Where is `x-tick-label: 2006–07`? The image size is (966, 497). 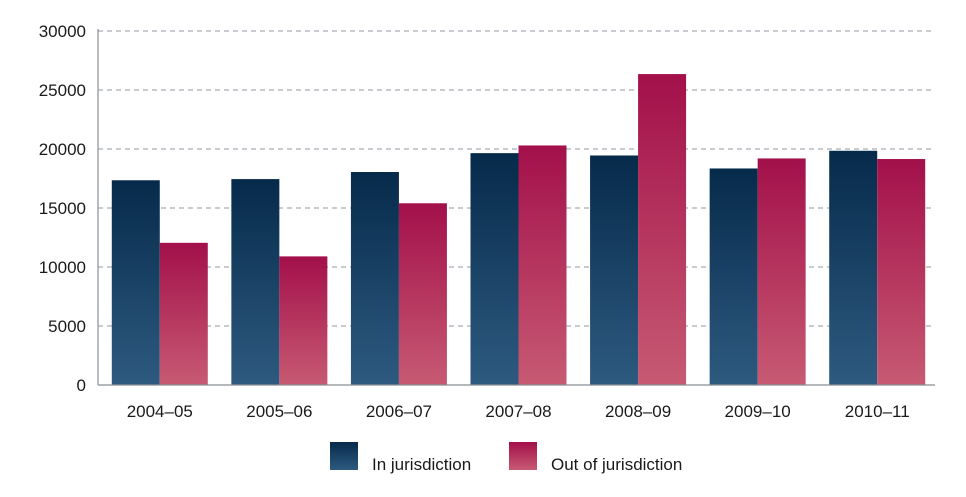 x-tick-label: 2006–07 is located at coordinates (399, 411).